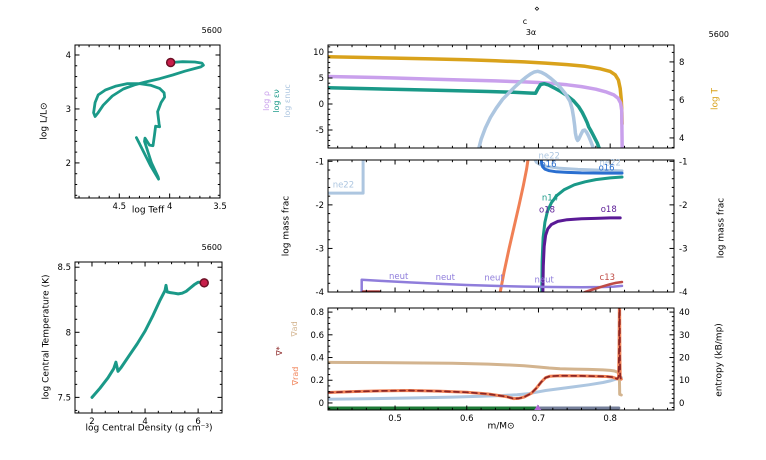 The height and width of the screenshot is (460, 766). Describe the element at coordinates (718, 34) in the screenshot. I see `profile-model-number: 5600` at that location.